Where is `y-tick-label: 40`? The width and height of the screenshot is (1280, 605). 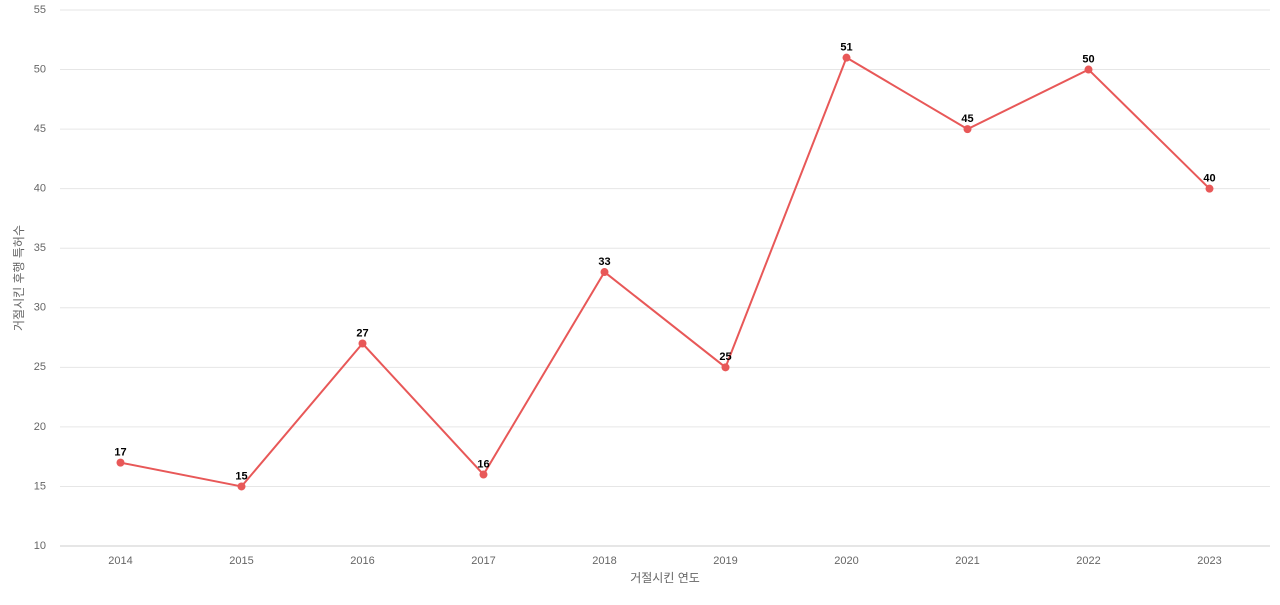
y-tick-label: 40 is located at coordinates (40, 189).